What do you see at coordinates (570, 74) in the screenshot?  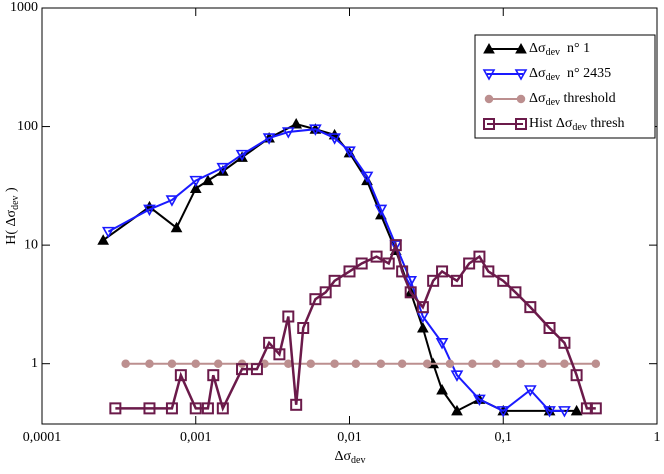 I see `legend-label: Δσdev n° 2435` at bounding box center [570, 74].